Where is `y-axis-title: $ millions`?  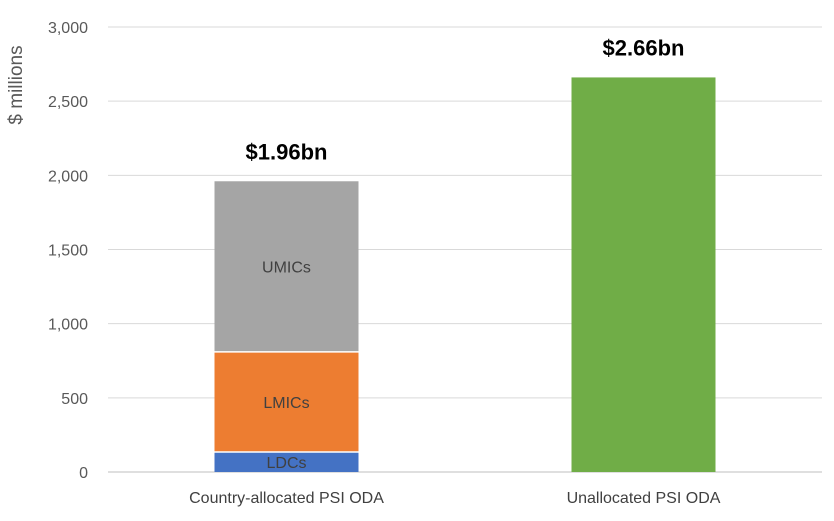
y-axis-title: $ millions is located at coordinates (16, 84).